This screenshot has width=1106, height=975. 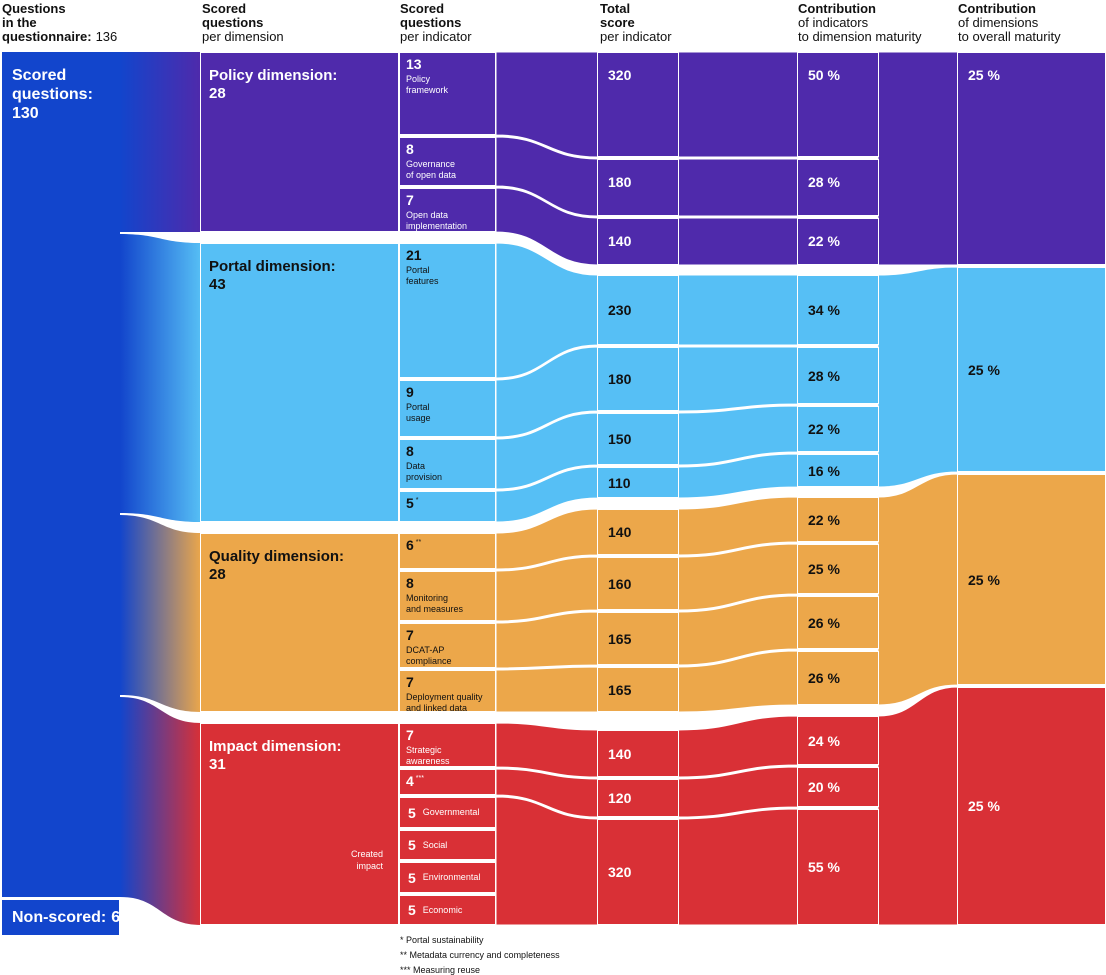 I want to click on dimension-box: Impact dimension: 31, so click(x=299, y=824).